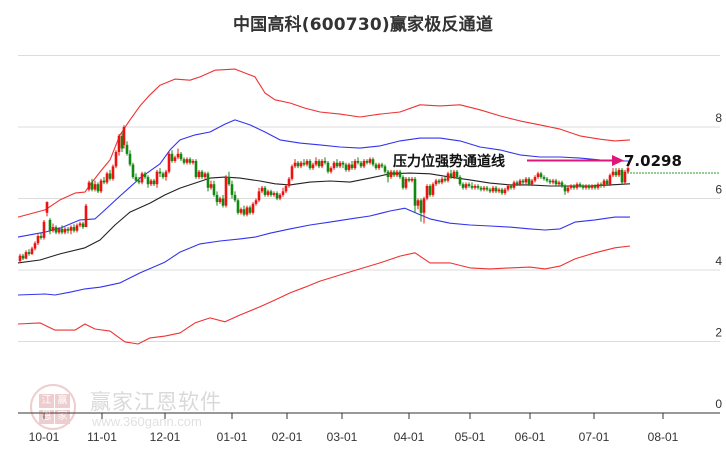 This screenshot has height=450, width=726. I want to click on x-tick-label: 02-01, so click(287, 437).